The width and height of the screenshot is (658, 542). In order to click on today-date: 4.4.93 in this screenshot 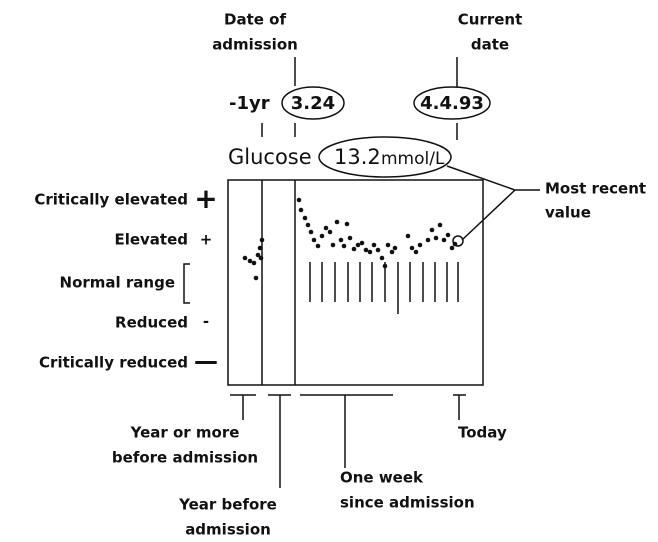, I will do `click(452, 103)`.